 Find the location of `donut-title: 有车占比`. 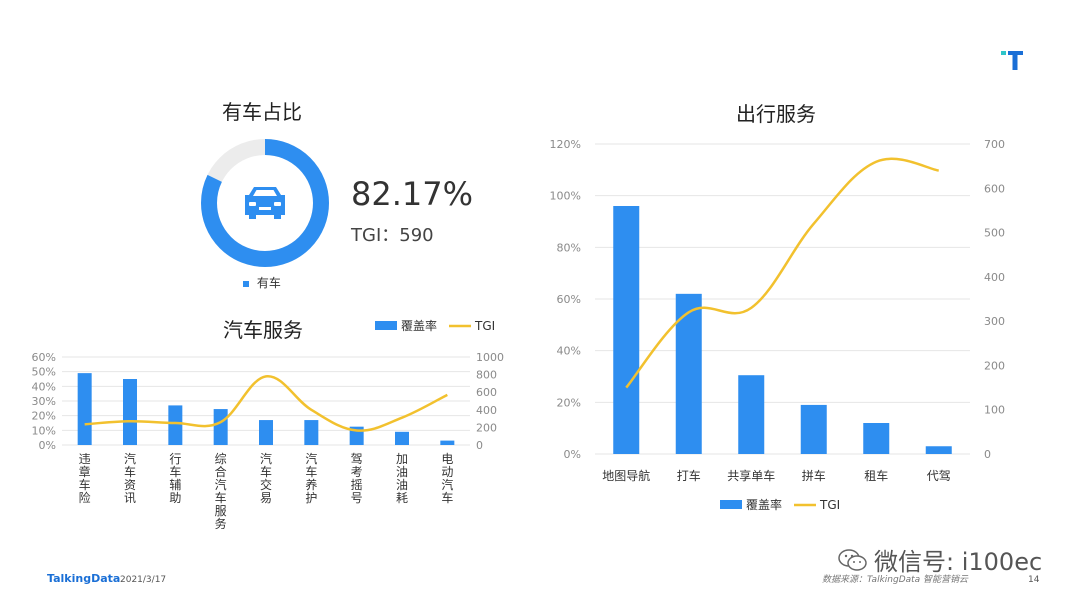

donut-title: 有车占比 is located at coordinates (262, 112).